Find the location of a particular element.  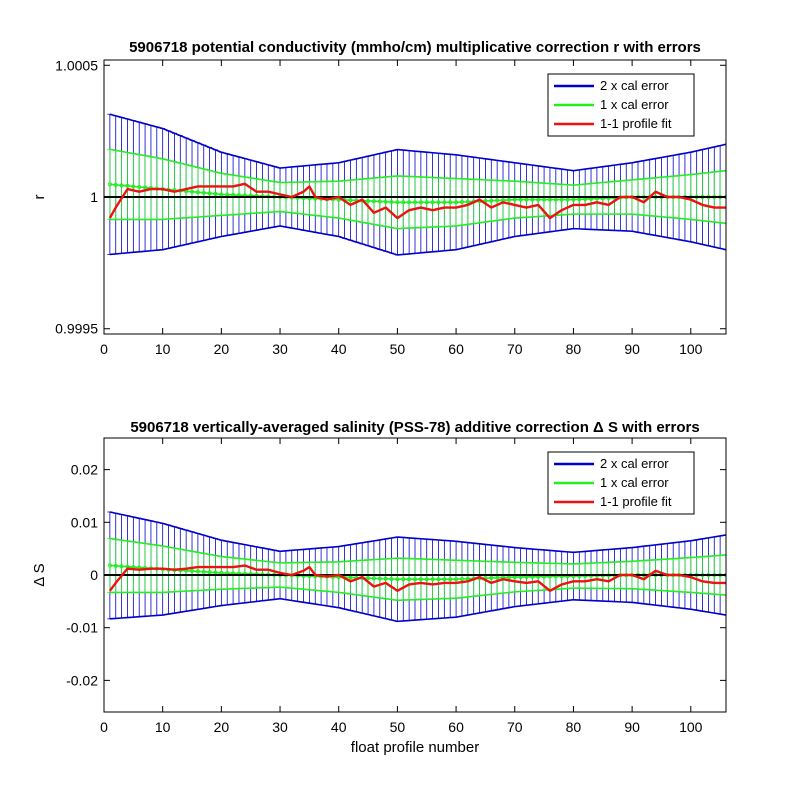

y-tick-label: 1.0005 is located at coordinates (76, 65).